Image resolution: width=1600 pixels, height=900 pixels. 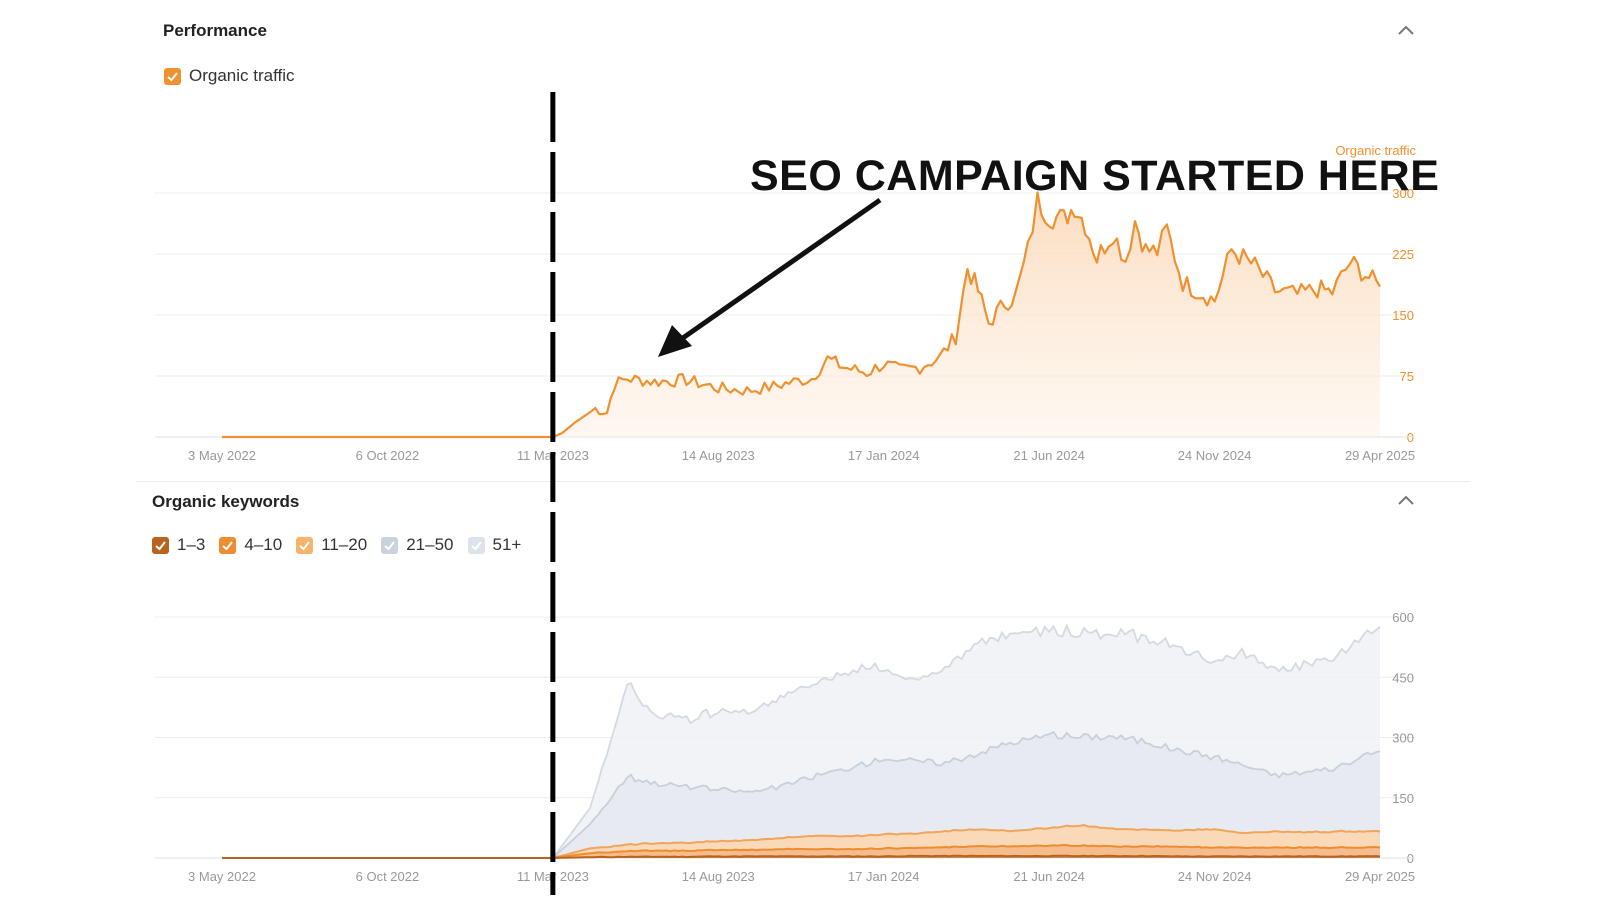 What do you see at coordinates (344, 544) in the screenshot?
I see `legend-label: 11–20` at bounding box center [344, 544].